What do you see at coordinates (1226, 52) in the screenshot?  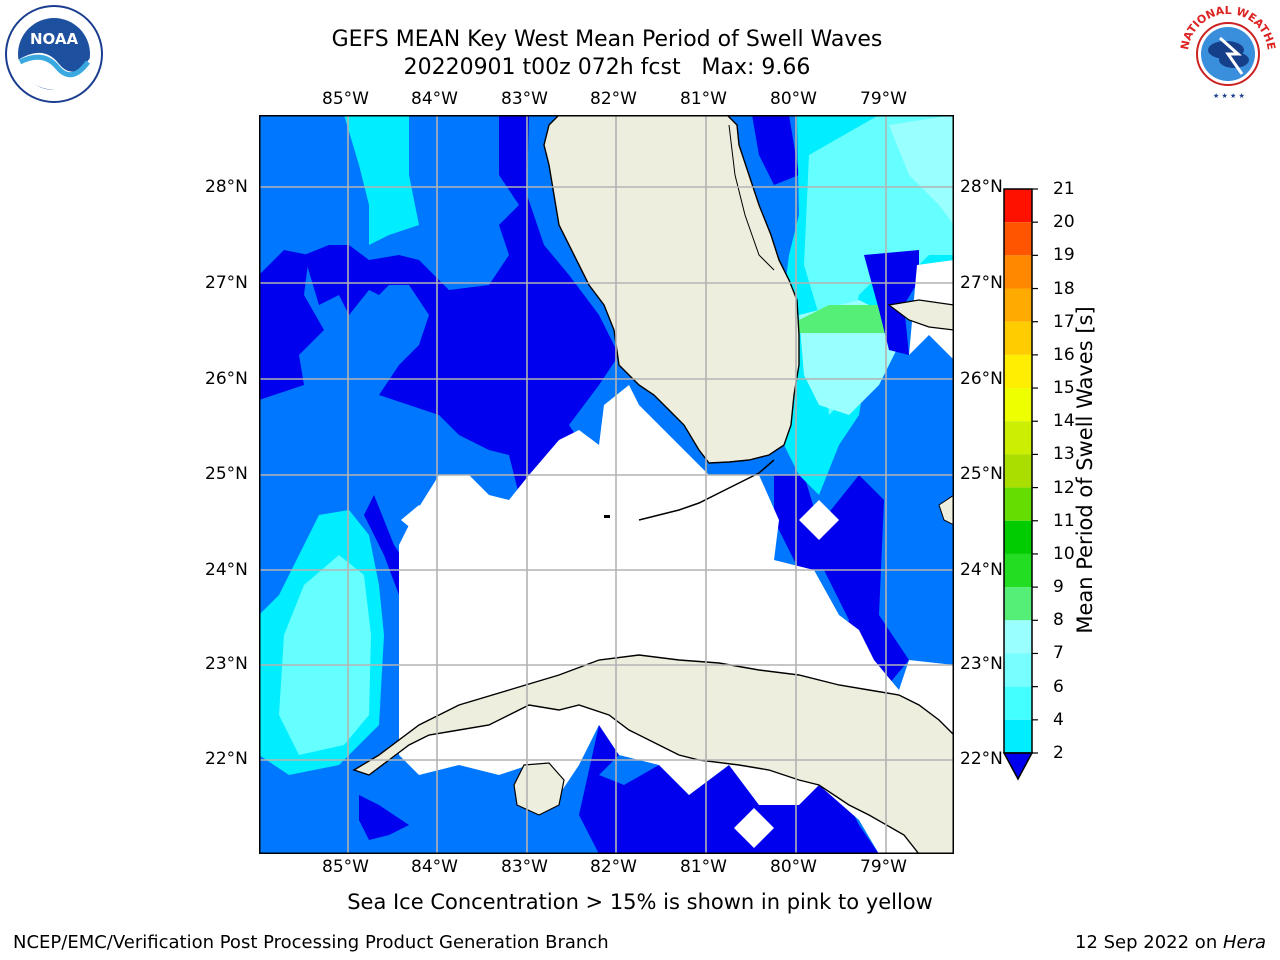 I see `nws-logo: NATIONAL WEATHER SERVICE ★ ★ ★ ★` at bounding box center [1226, 52].